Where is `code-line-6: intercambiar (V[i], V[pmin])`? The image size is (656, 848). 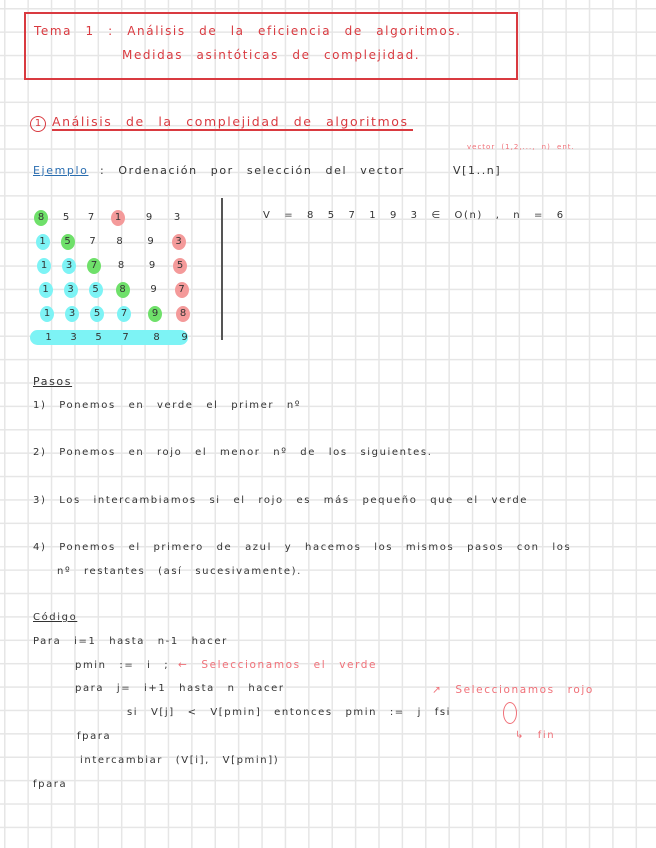
code-line-6: intercambiar (V[i], V[pmin]) is located at coordinates (180, 760).